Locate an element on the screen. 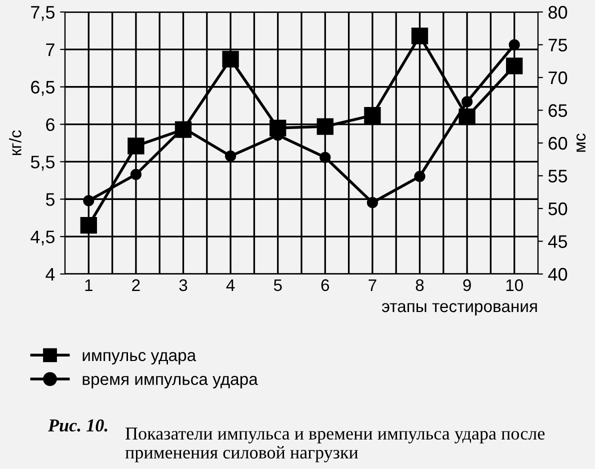 This screenshot has width=595, height=469. y2-tick-label: 75 is located at coordinates (558, 45).